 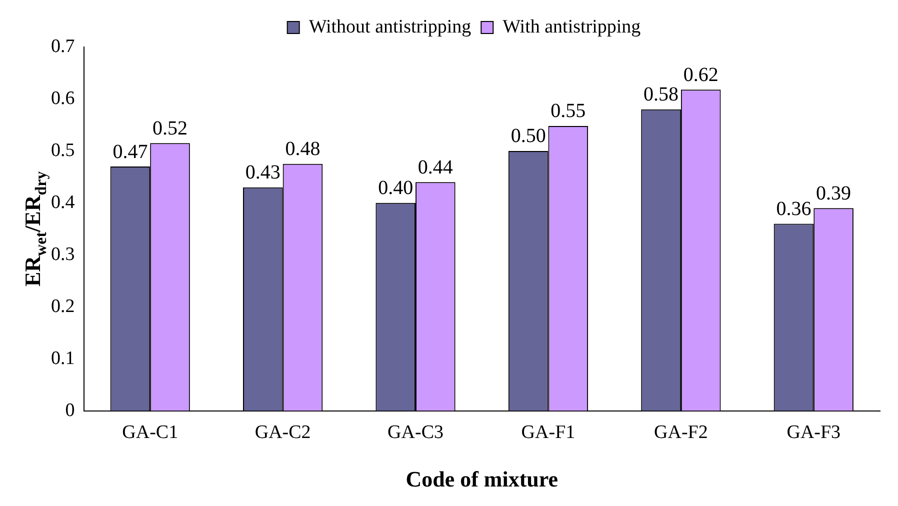 What do you see at coordinates (70, 410) in the screenshot?
I see `y-tick-label: 0` at bounding box center [70, 410].